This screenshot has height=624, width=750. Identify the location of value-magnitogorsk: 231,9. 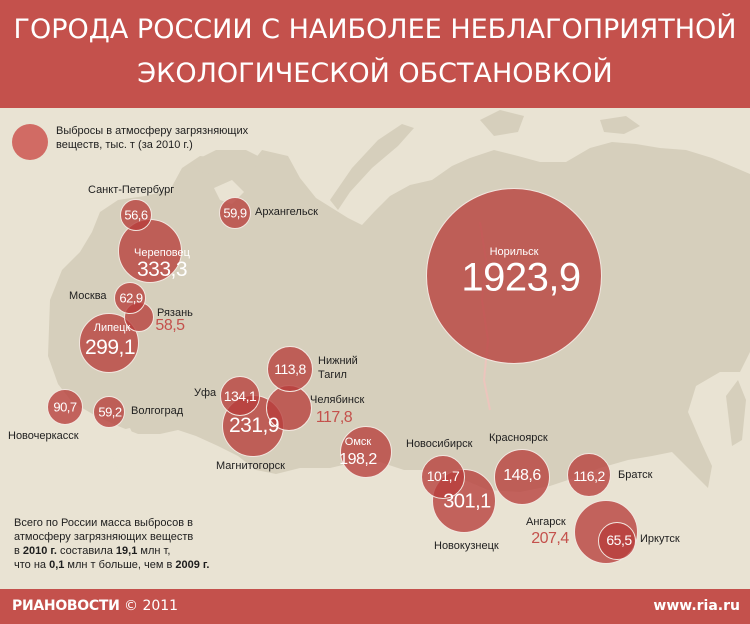
(254, 425).